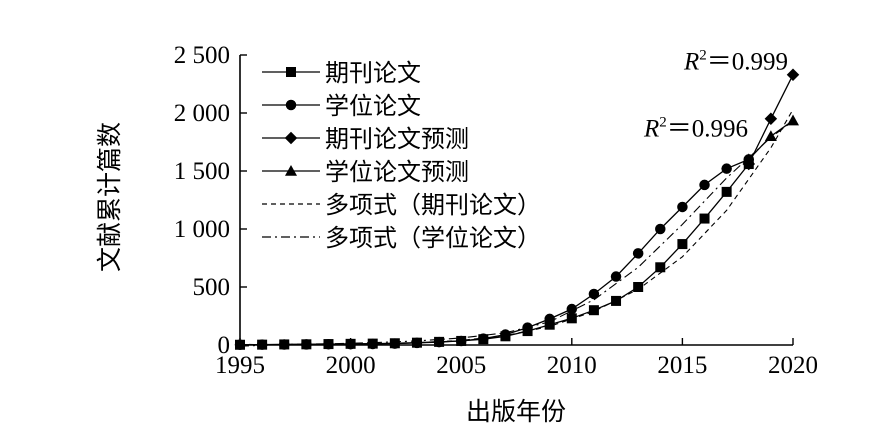 Image resolution: width=882 pixels, height=437 pixels. I want to click on y-tick-label: 2 500, so click(202, 55).